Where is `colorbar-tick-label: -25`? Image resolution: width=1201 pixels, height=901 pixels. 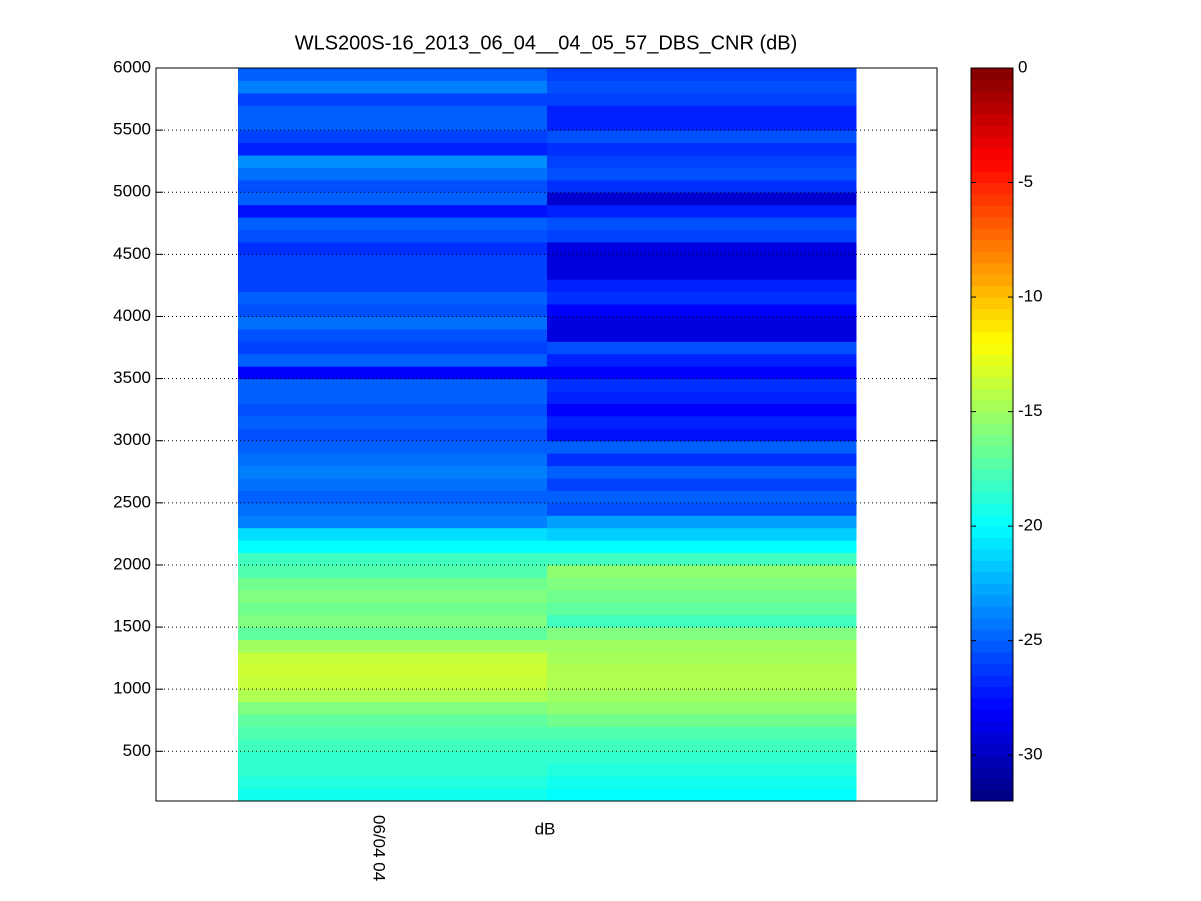
colorbar-tick-label: -25 is located at coordinates (1030, 639).